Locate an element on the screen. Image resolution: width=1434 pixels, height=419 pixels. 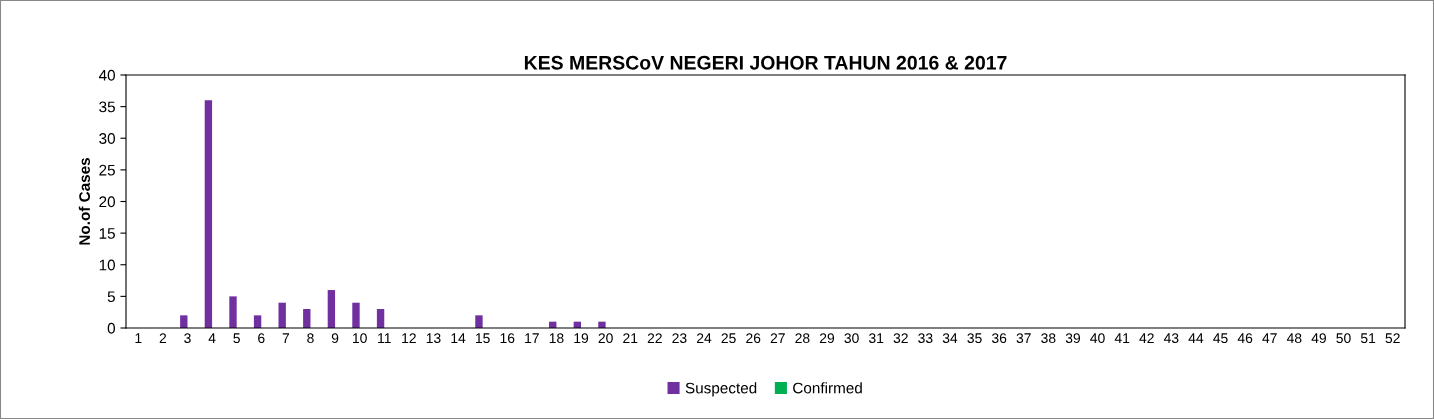
x-tick-label: 49 is located at coordinates (1318, 338).